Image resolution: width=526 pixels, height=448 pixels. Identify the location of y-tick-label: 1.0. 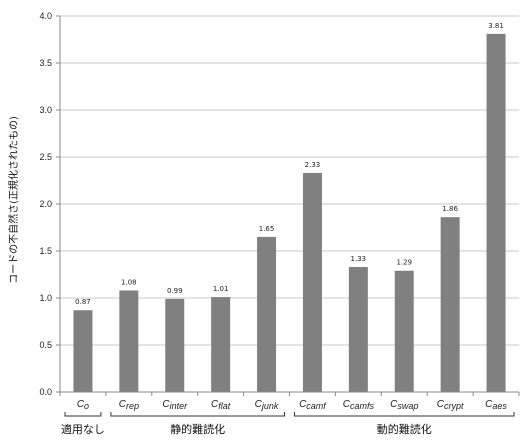
(45, 298).